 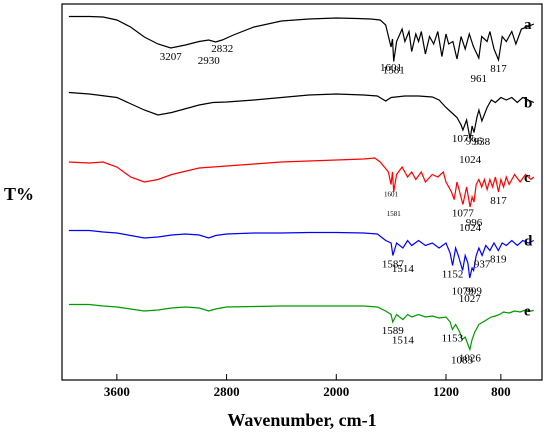 I want to click on peak-label-d-1152: 1152, so click(x=453, y=275).